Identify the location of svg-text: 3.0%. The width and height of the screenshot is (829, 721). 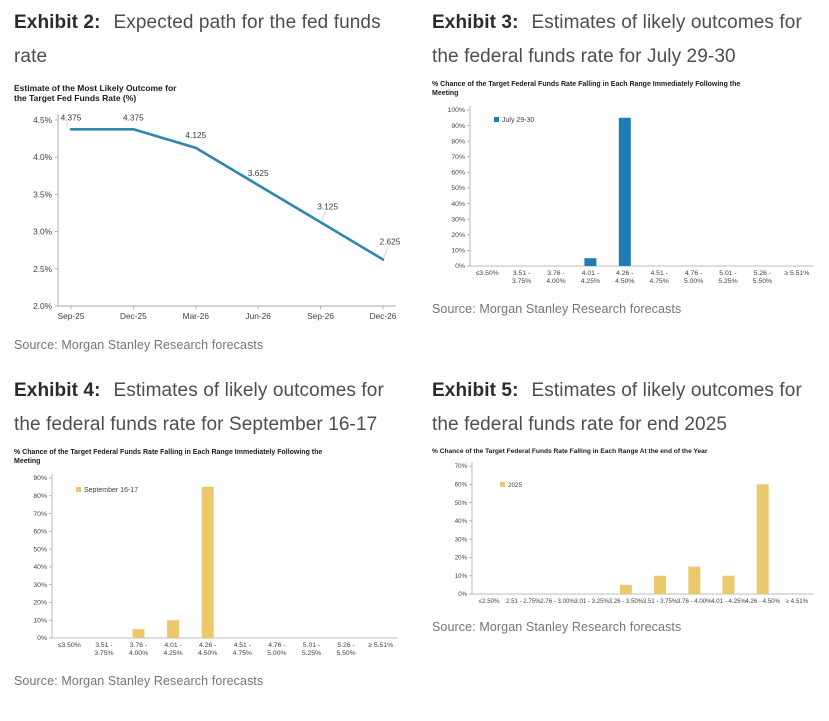
(43, 231).